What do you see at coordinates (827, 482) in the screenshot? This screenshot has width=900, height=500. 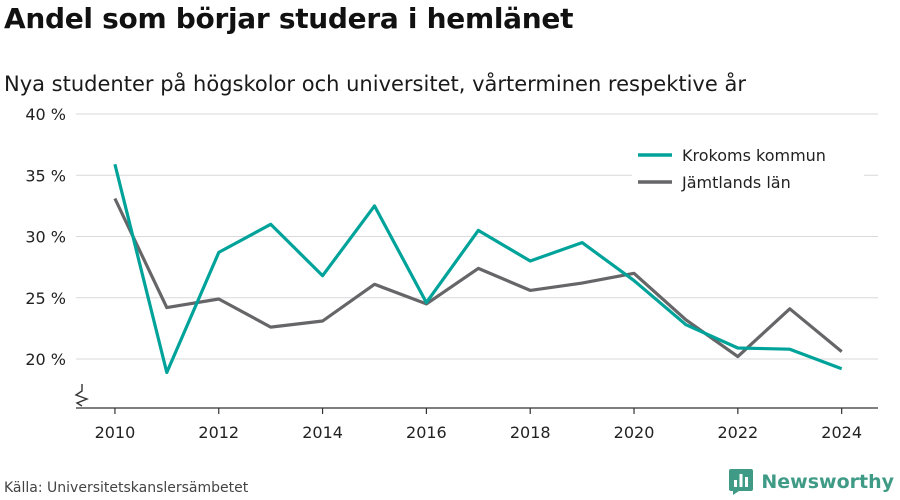 I see `brand-name: Newsworthy` at bounding box center [827, 482].